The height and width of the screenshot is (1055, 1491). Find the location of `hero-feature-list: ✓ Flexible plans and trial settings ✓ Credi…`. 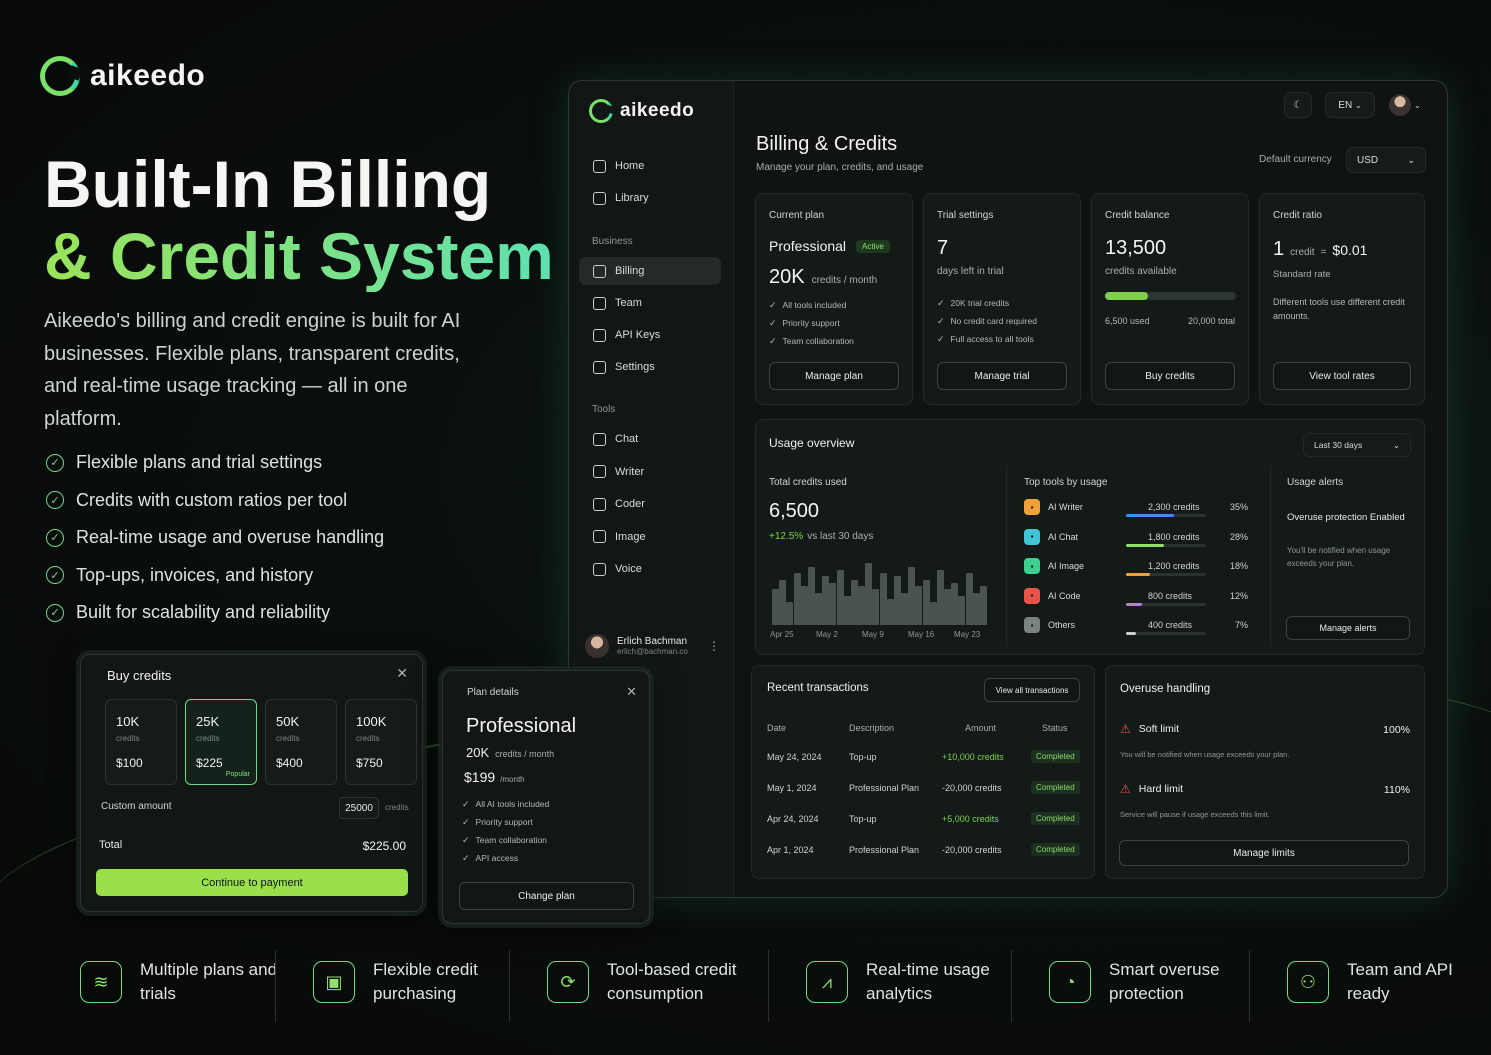

hero-feature-list: ✓ Flexible plans and trial settings ✓ Credi… is located at coordinates (215, 538).